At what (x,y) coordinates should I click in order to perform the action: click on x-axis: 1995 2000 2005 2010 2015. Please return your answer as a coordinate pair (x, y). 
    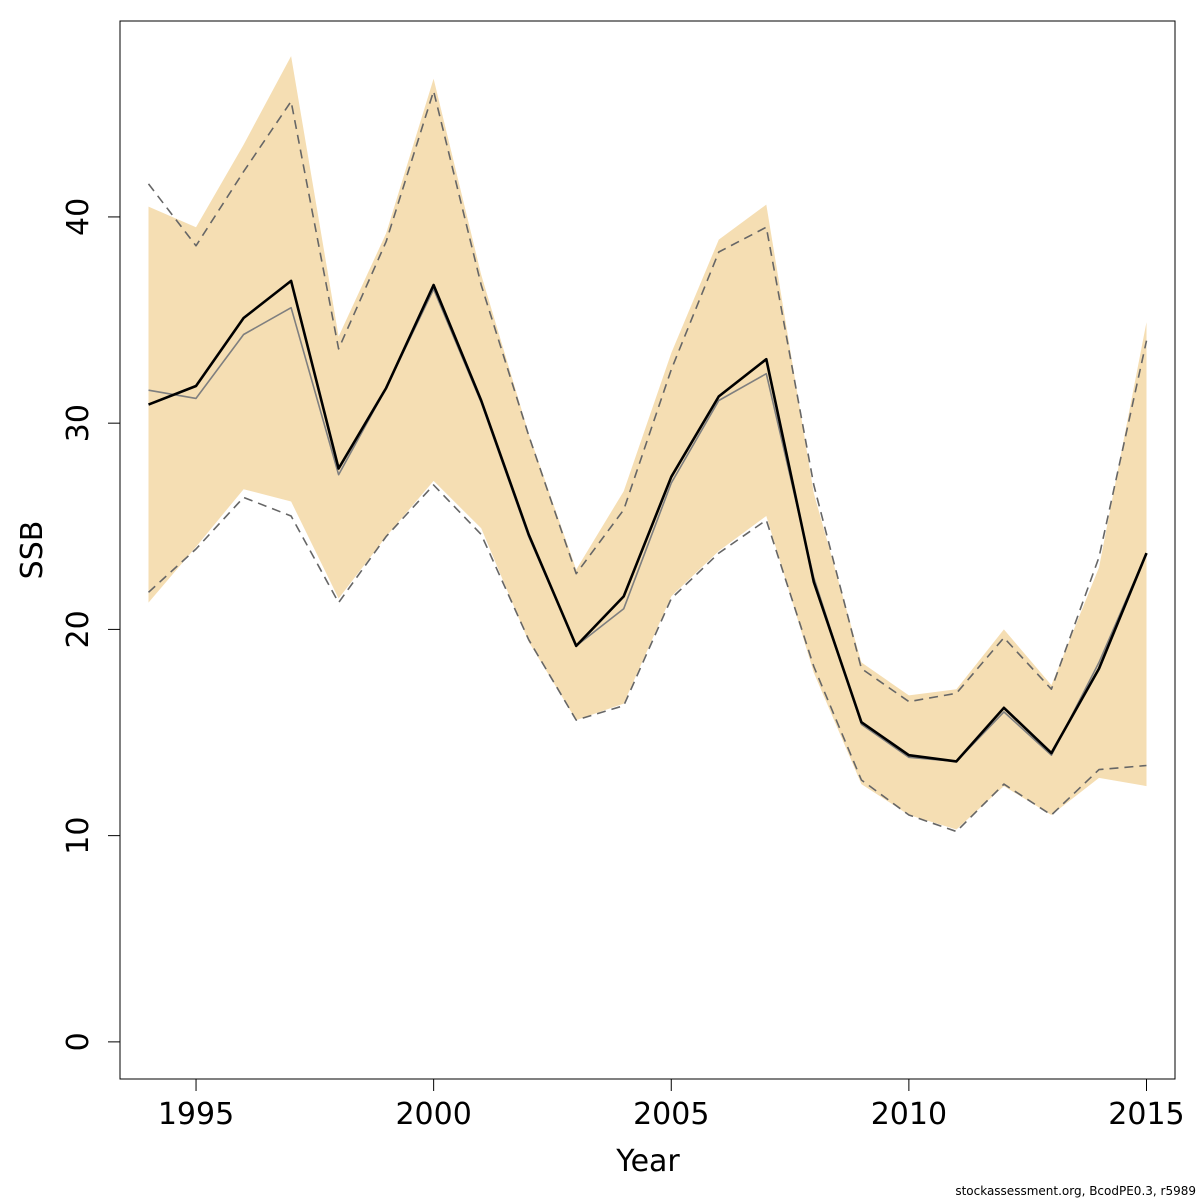
    Looking at the image, I should click on (671, 1105).